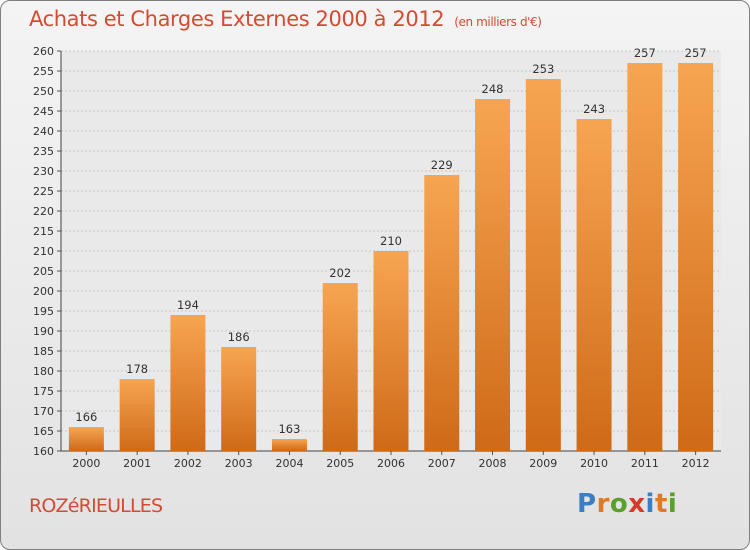  What do you see at coordinates (43, 71) in the screenshot?
I see `y-tick-label: 255` at bounding box center [43, 71].